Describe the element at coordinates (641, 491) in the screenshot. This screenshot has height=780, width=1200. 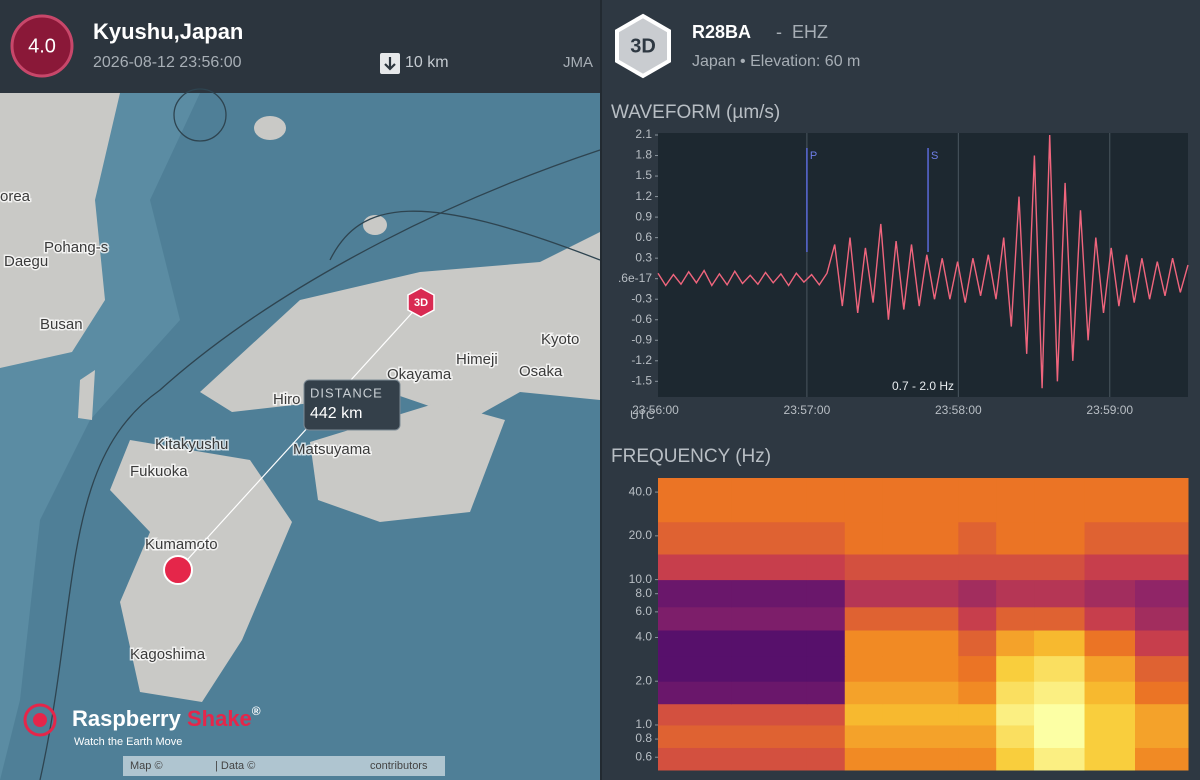
I see `y-tick-label: 40.0` at that location.